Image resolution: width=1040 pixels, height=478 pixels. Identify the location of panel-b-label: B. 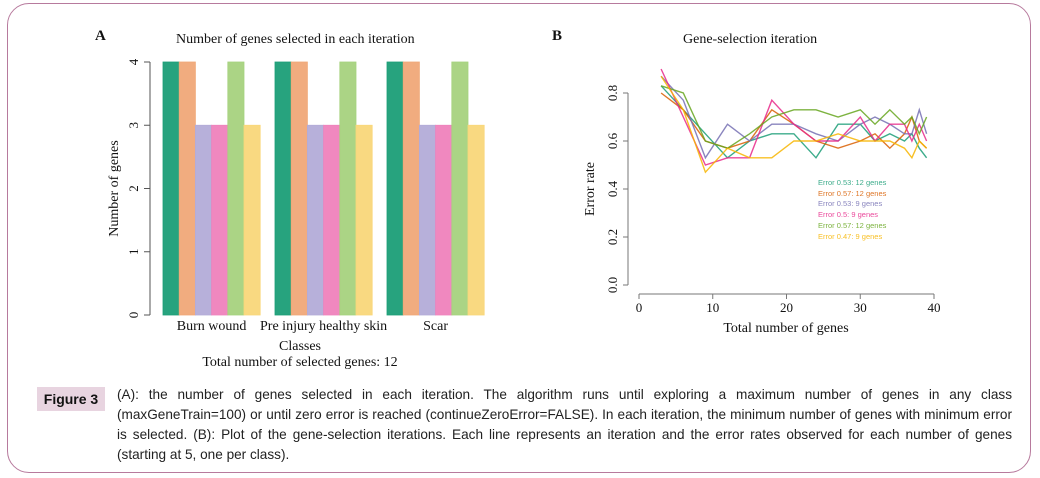
(557, 36).